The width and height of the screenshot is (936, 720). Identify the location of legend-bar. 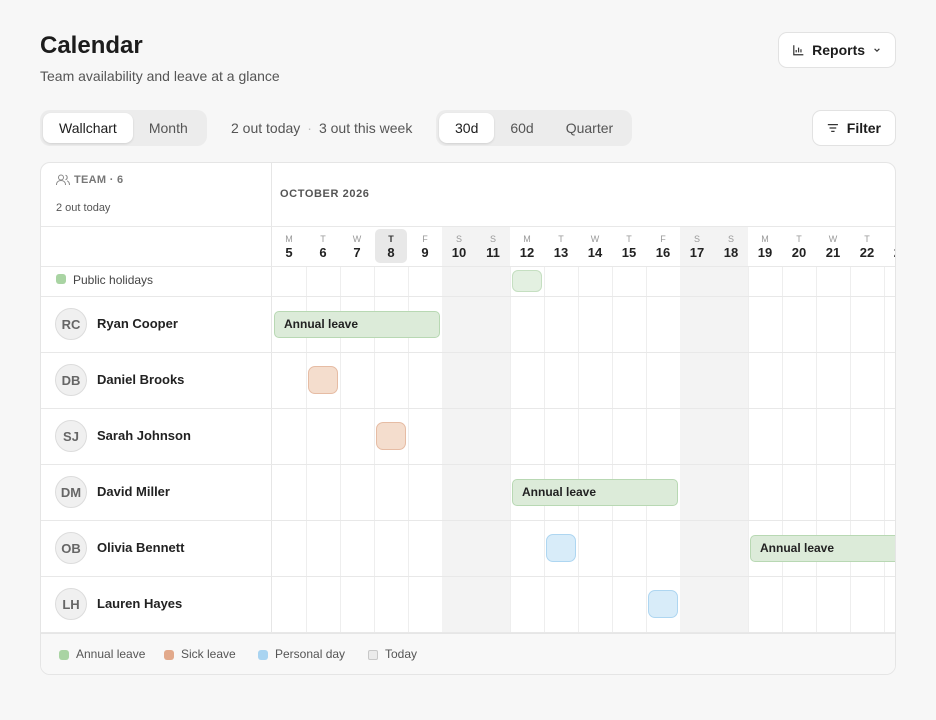
(468, 653).